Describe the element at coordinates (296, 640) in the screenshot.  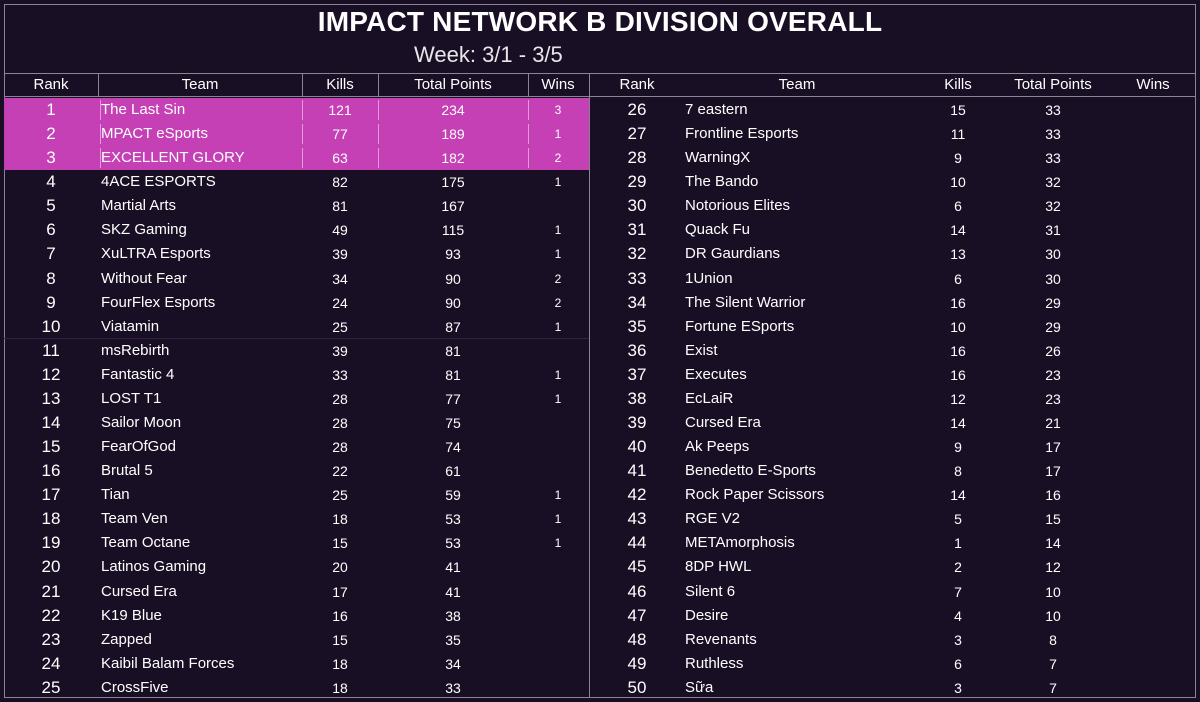
I see `table-row: 23 Zapped 15 35` at that location.